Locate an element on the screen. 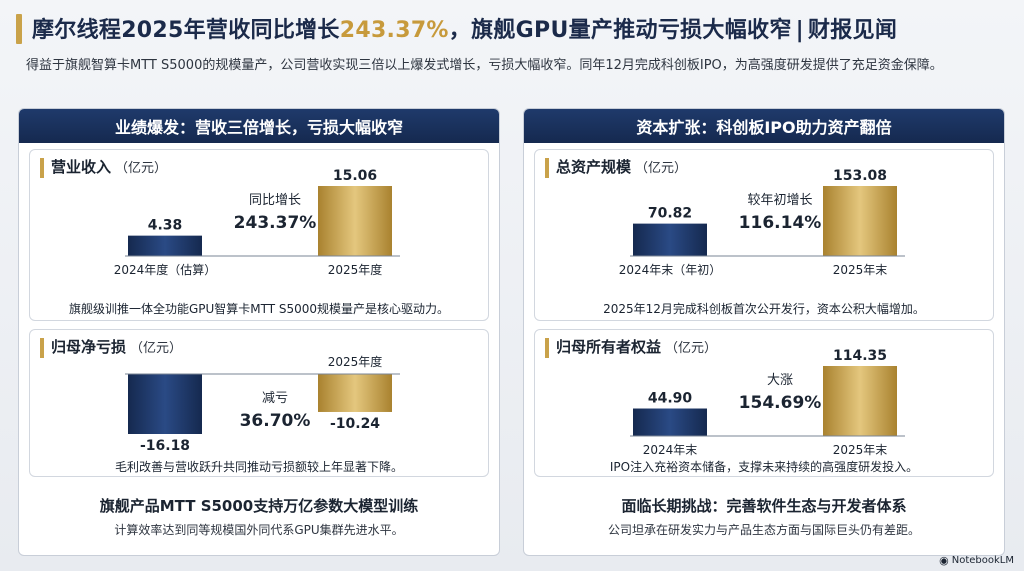 Image resolution: width=1024 pixels, height=571 pixels. total-assets-chart: 70.82 2024年末（年初） 153.08 2025年末 较年初增长 116.14% is located at coordinates (762, 222).